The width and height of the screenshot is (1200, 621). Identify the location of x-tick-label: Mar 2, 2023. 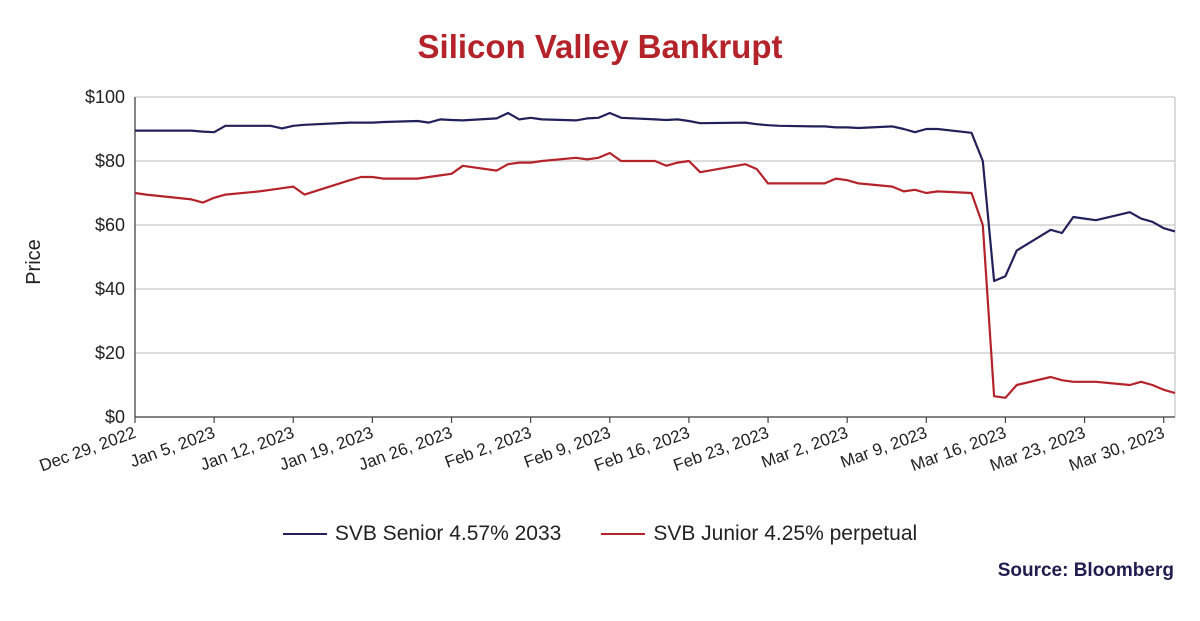
(805, 447).